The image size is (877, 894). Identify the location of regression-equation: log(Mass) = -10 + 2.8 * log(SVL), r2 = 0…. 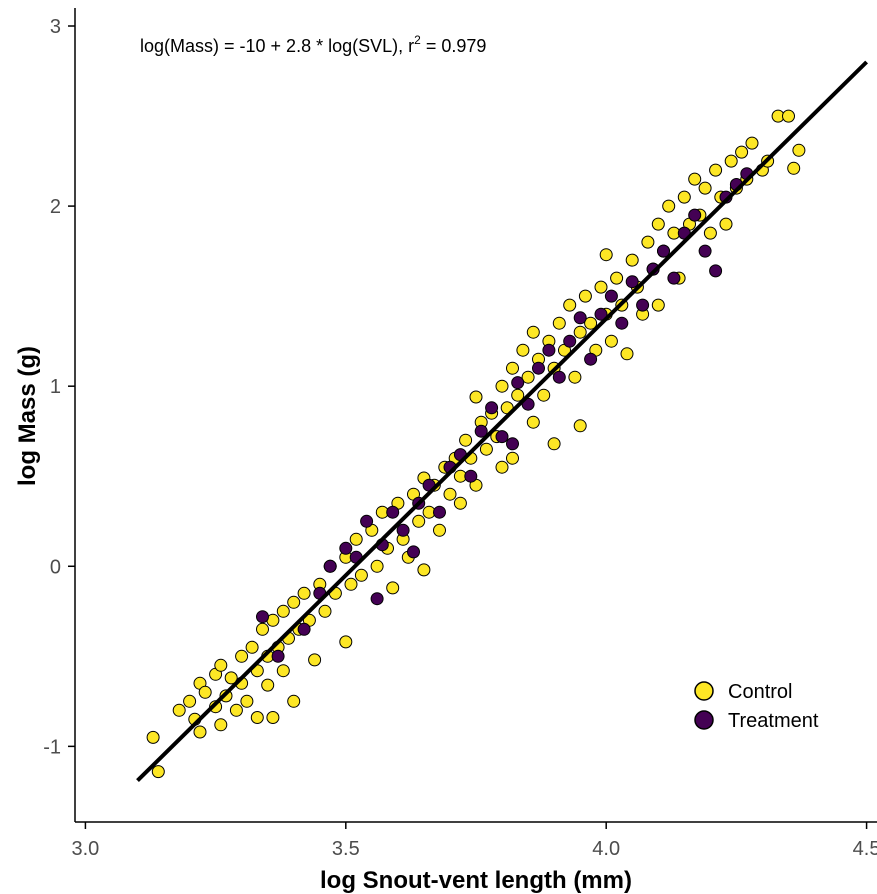
(313, 44).